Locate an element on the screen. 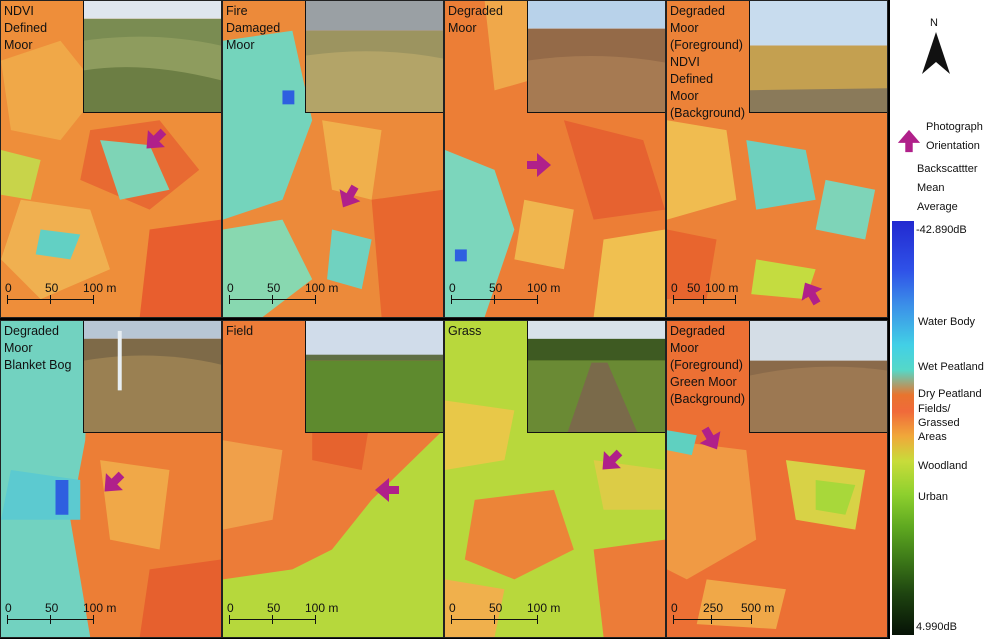  panel-ndvi-defined-moor: NDVI Defined Moor 0 50 100 m is located at coordinates (111, 159).